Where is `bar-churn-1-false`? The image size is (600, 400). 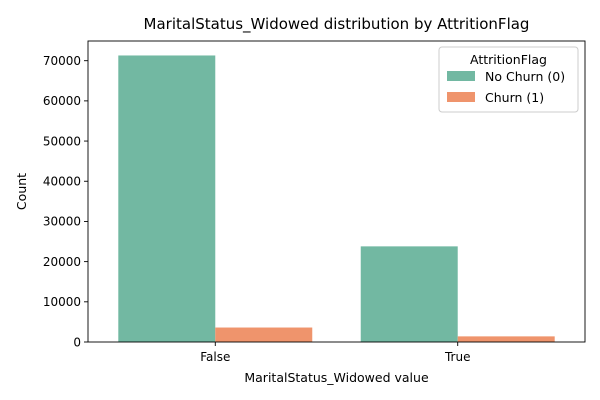 bar-churn-1-false is located at coordinates (264, 334).